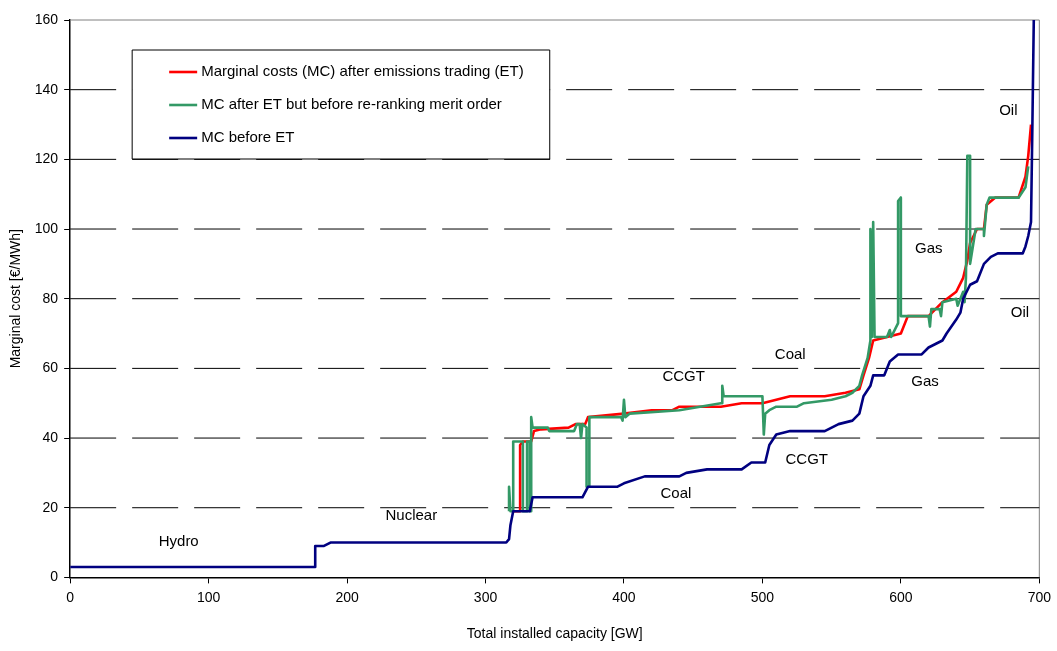 This screenshot has height=651, width=1057. What do you see at coordinates (1039, 596) in the screenshot?
I see `x-tick-label: 700` at bounding box center [1039, 596].